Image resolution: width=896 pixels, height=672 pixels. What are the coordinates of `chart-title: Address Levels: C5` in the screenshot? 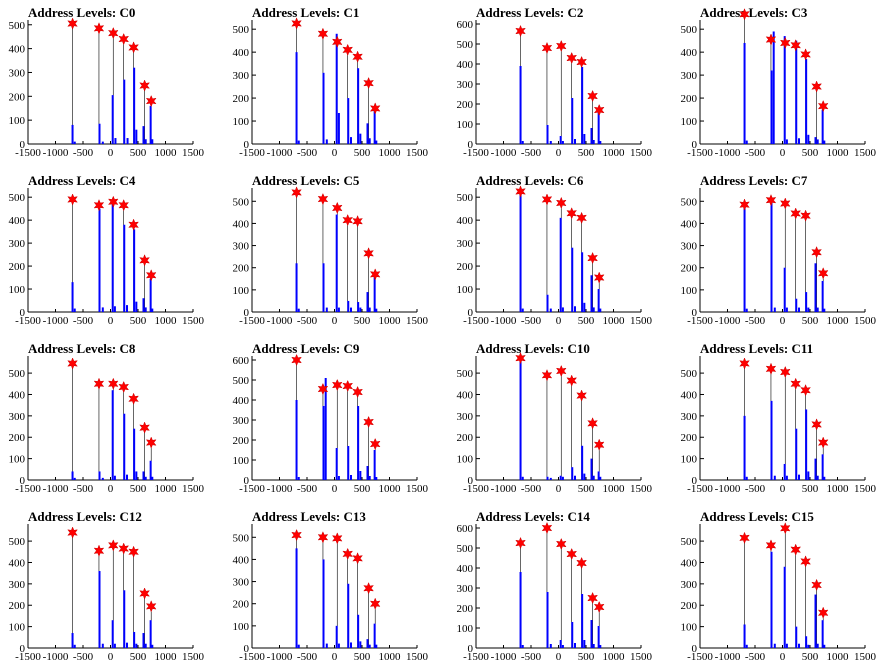 It's located at (306, 180).